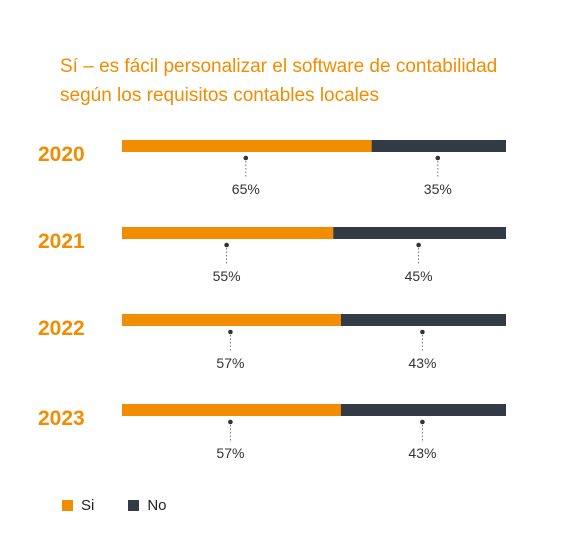  What do you see at coordinates (88, 505) in the screenshot?
I see `legend-label-si: Si` at bounding box center [88, 505].